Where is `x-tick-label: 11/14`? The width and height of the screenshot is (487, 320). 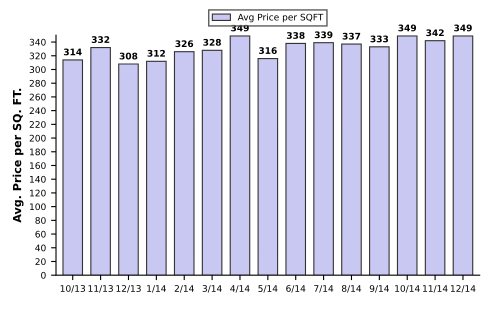 x-tick-label: 11/14 is located at coordinates (435, 289).